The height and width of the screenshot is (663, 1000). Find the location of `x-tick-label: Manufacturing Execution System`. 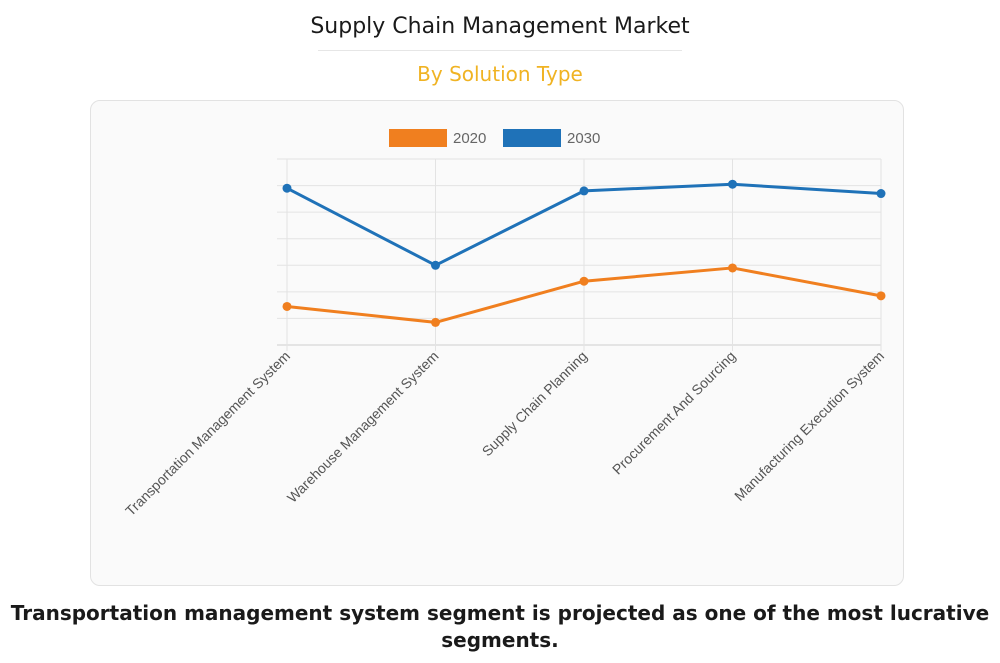

x-tick-label: Manufacturing Execution System is located at coordinates (809, 426).